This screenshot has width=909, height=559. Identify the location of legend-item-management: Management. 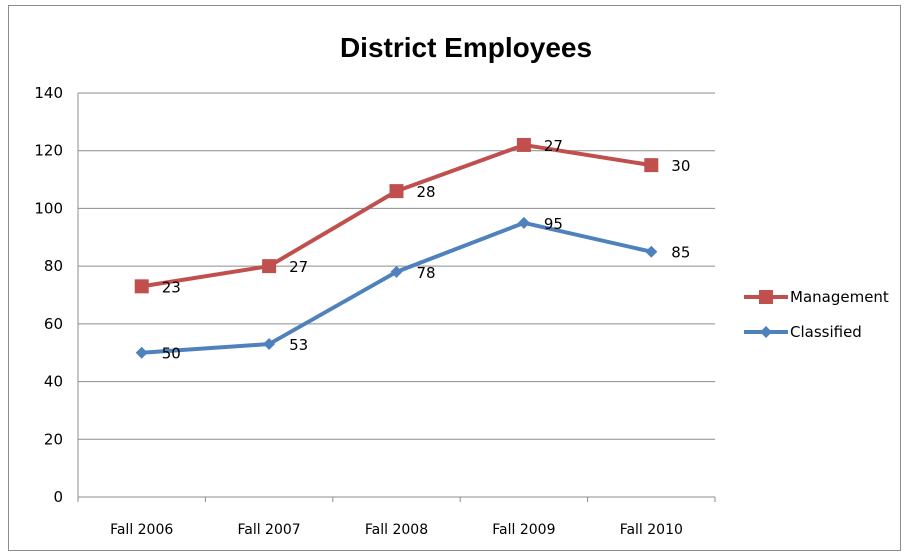
(816, 297).